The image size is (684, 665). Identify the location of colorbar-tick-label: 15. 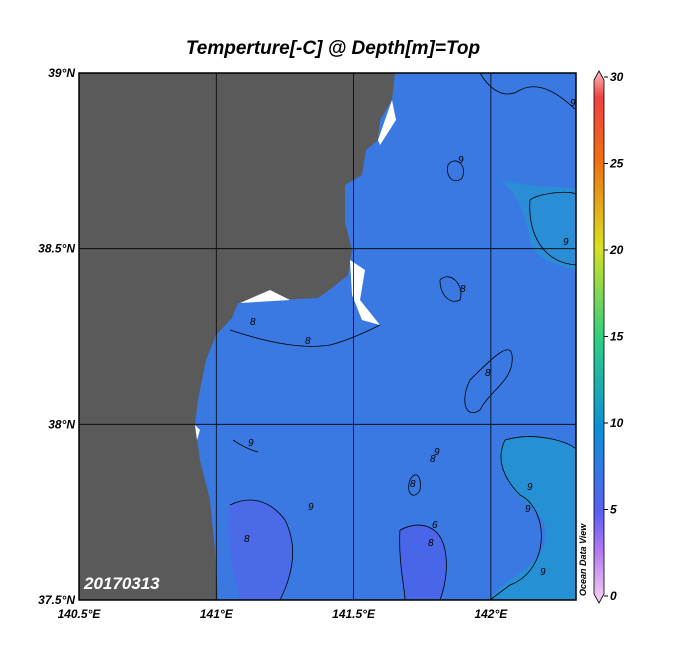
(617, 337).